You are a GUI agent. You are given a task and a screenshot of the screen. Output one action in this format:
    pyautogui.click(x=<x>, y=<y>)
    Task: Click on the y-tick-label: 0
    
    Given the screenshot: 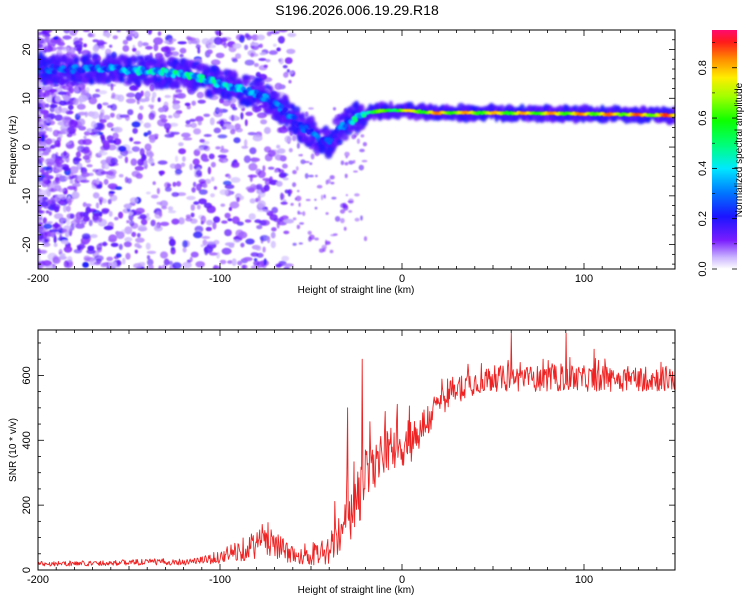 What is the action you would take?
    pyautogui.click(x=27, y=147)
    